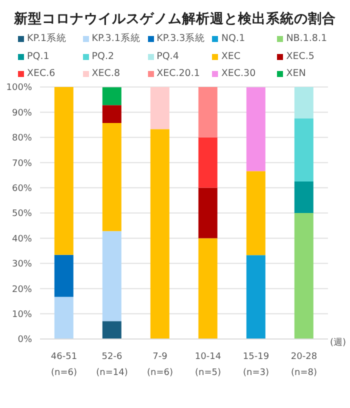 This screenshot has width=350, height=408. I want to click on y-tick-label: 10%, so click(22, 315).